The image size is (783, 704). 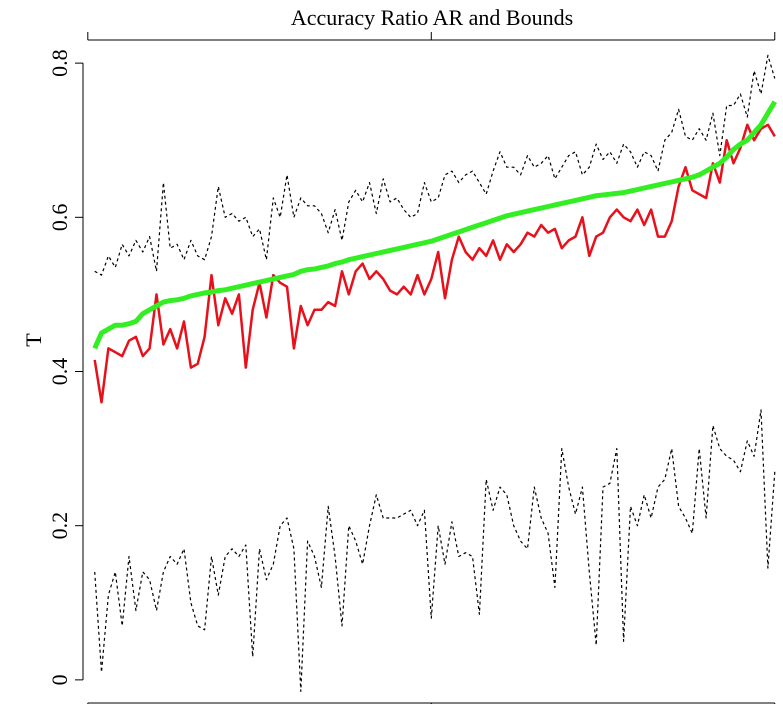 What do you see at coordinates (33, 340) in the screenshot?
I see `y-axis-label: T` at bounding box center [33, 340].